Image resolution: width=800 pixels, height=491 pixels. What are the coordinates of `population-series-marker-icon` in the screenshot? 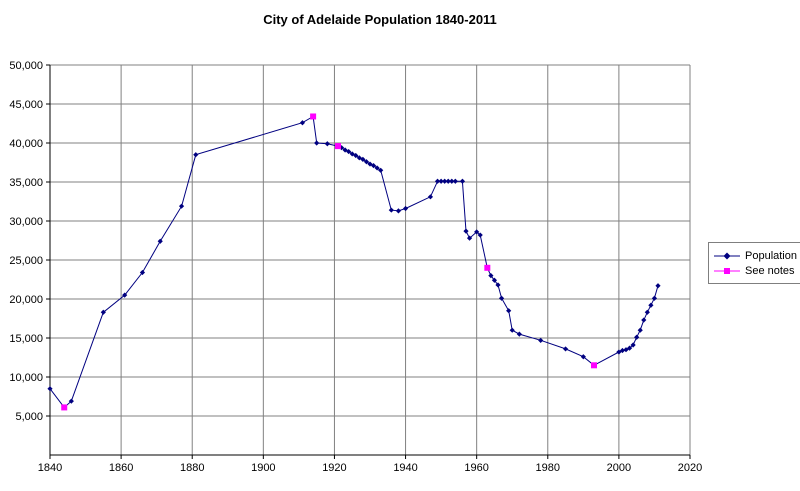 It's located at (727, 255).